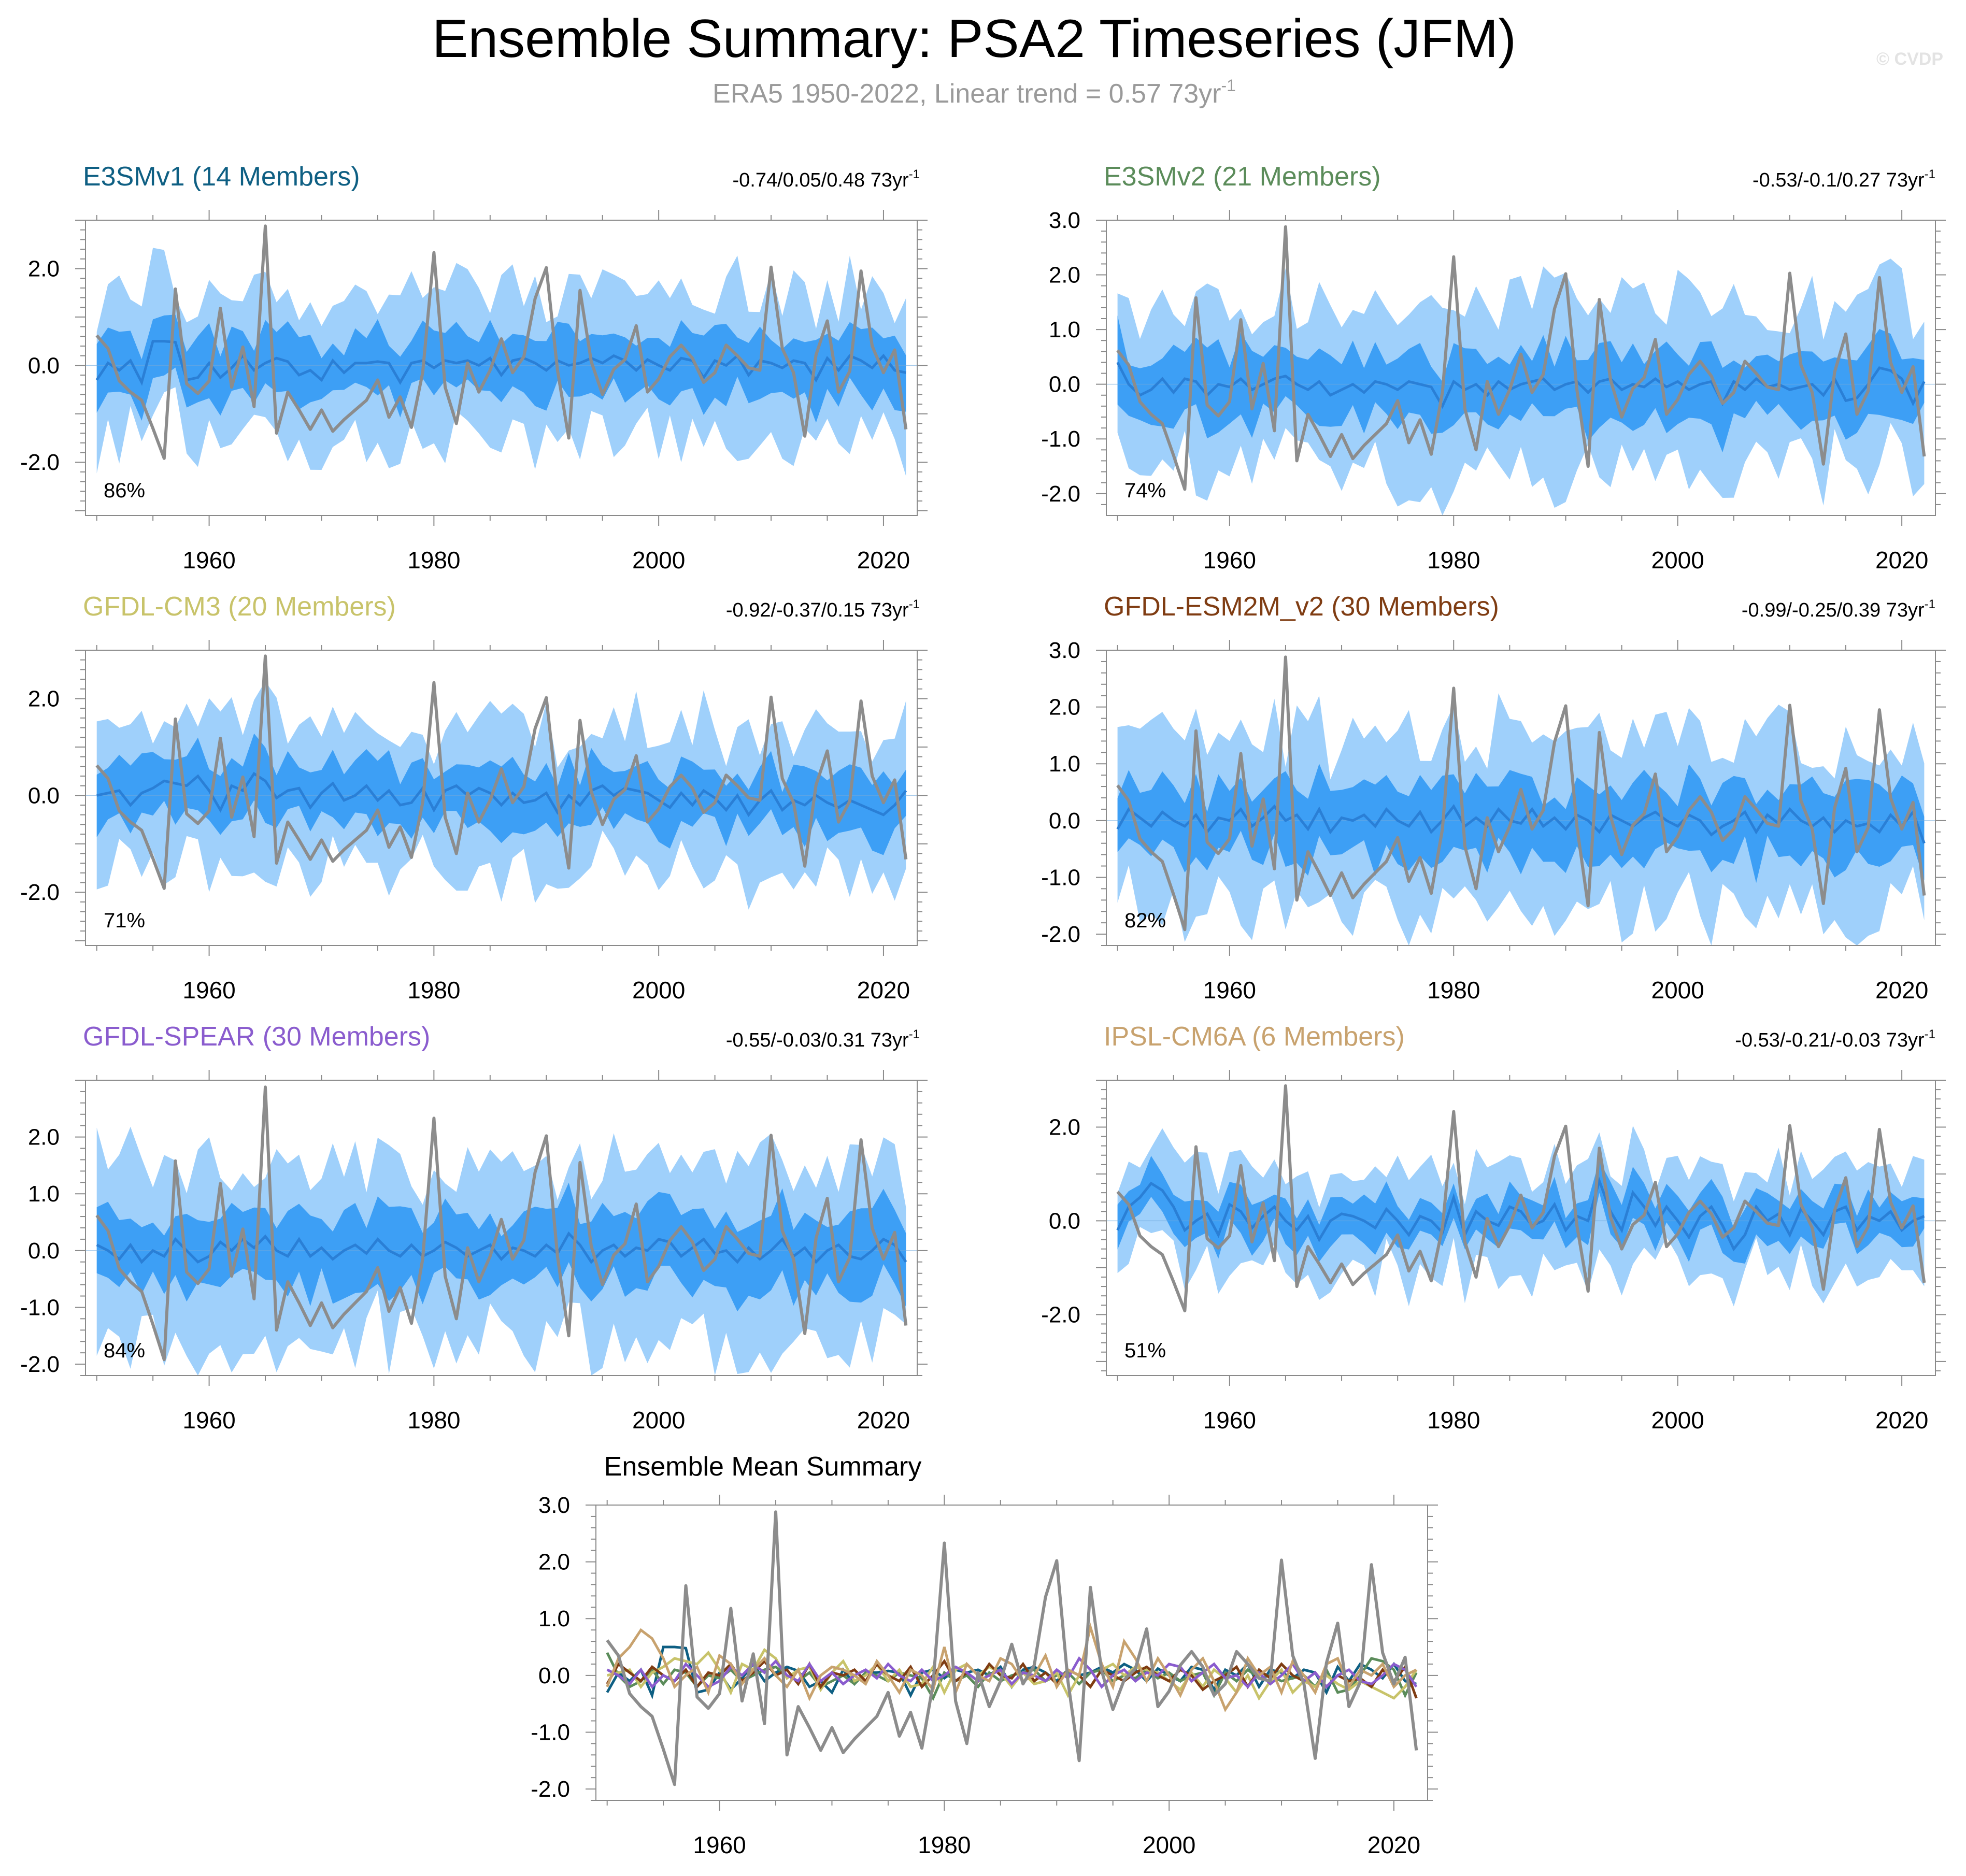 The image size is (1966, 1876). I want to click on summary-ytick-label: 3.0, so click(554, 1505).